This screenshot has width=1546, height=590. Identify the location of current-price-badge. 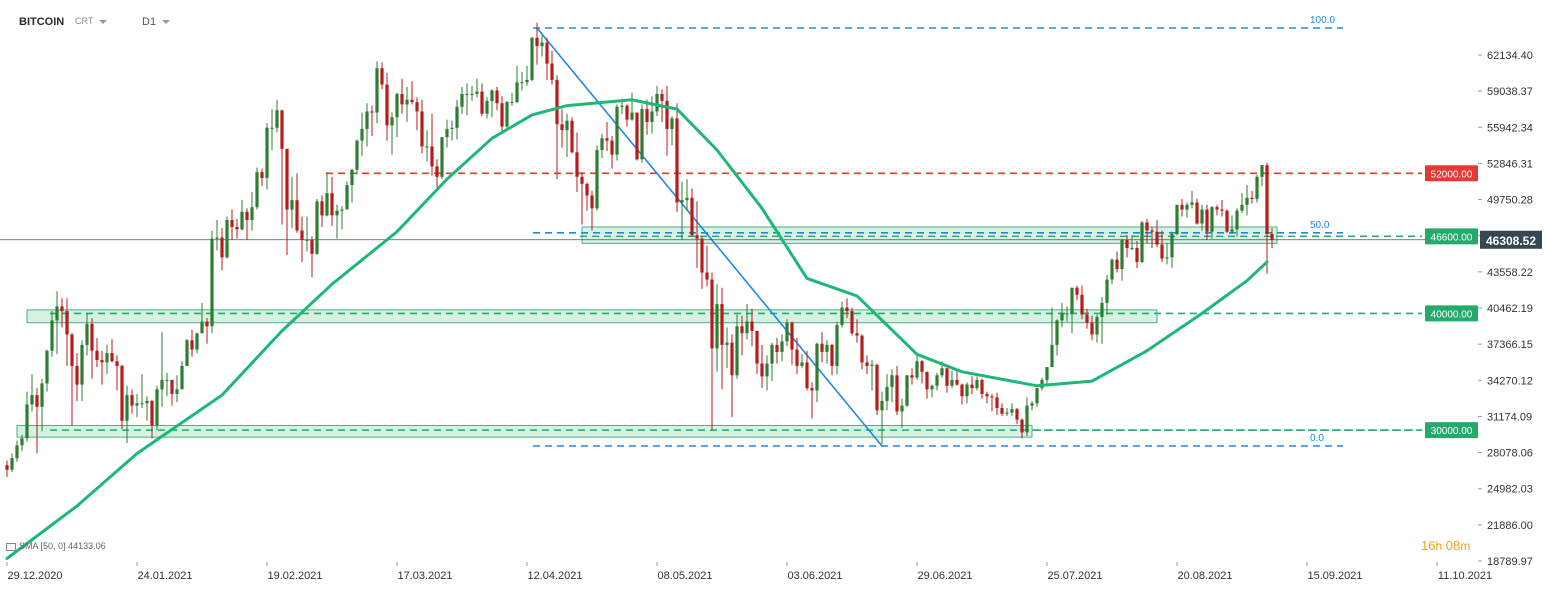
(1511, 239).